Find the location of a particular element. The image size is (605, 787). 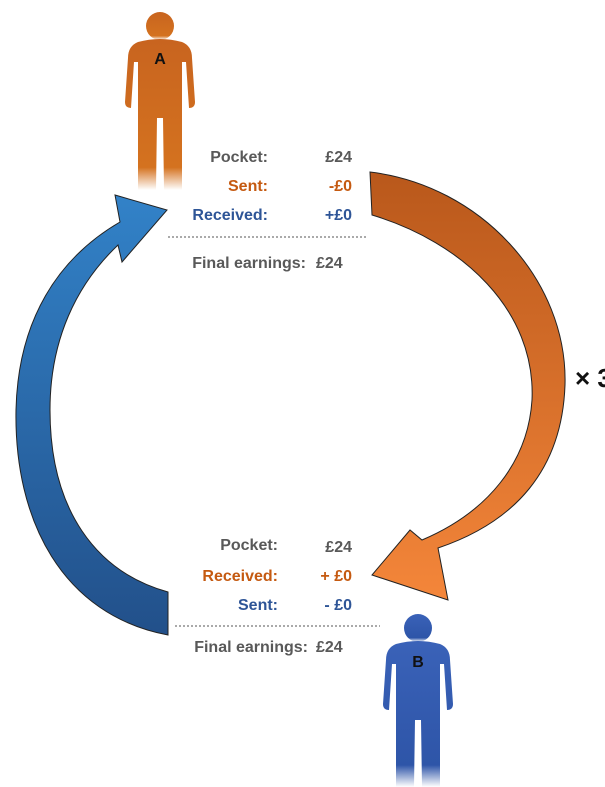

multiplier: × 3 is located at coordinates (590, 378).